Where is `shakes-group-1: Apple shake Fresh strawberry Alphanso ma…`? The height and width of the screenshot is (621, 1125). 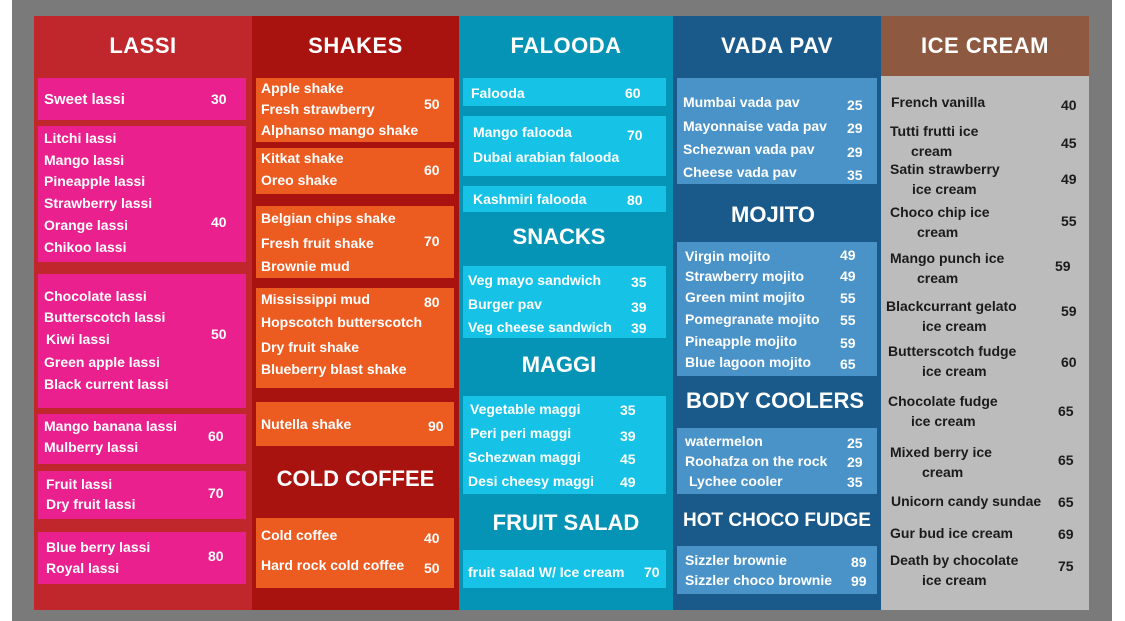
shakes-group-1: Apple shake Fresh strawberry Alphanso ma… is located at coordinates (355, 110).